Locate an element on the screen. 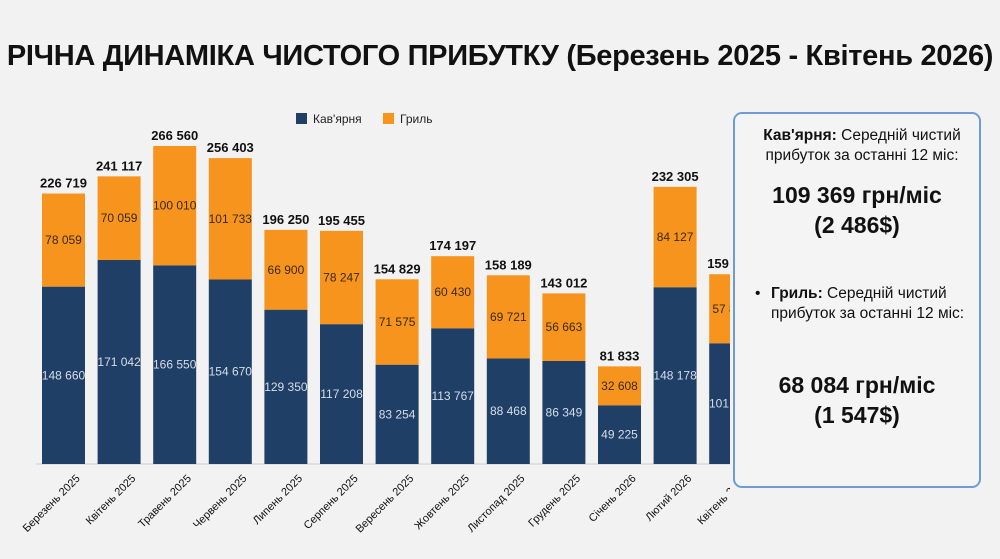 This screenshot has width=1000, height=559. cafe-value-label: 166 550 is located at coordinates (175, 365).